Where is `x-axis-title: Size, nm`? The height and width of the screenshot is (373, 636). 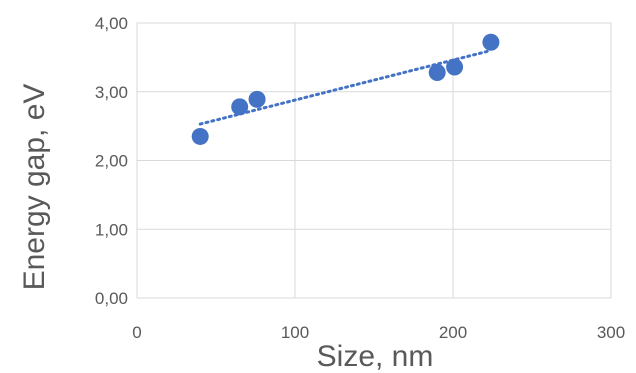 x-axis-title: Size, nm is located at coordinates (375, 356).